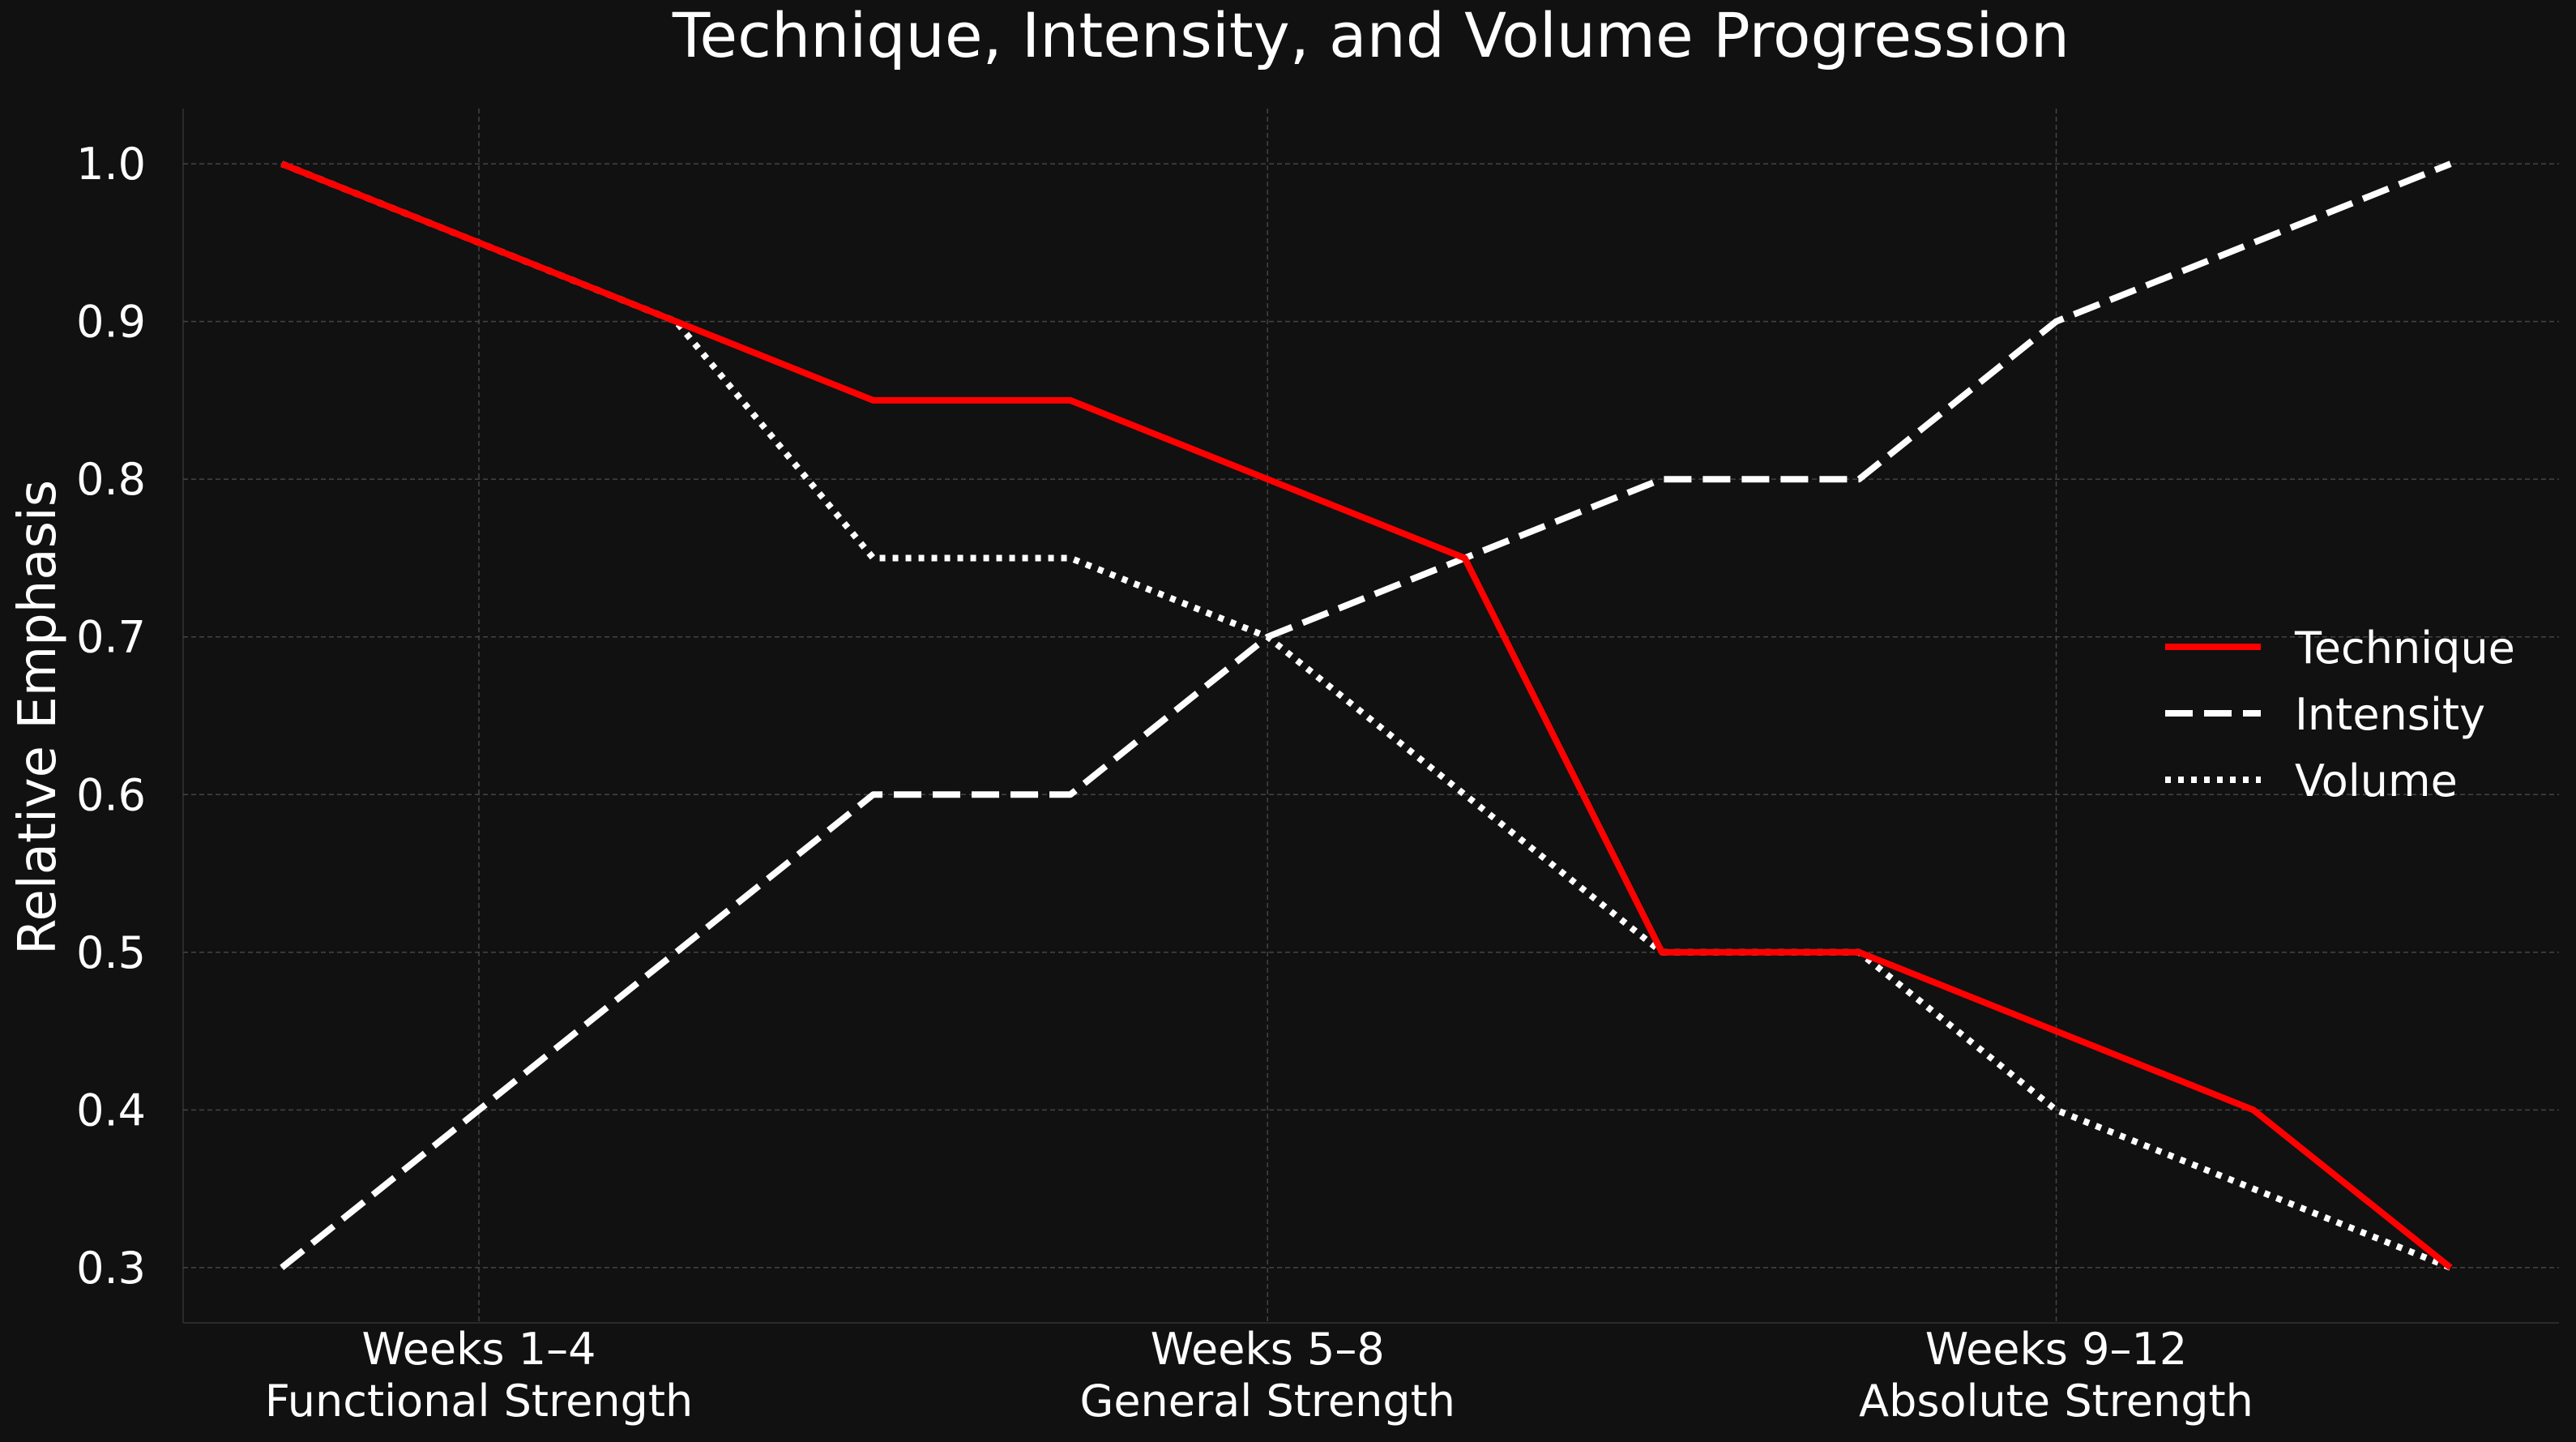 The image size is (2576, 1442). What do you see at coordinates (111, 716) in the screenshot?
I see `y-axis-ticks: 0.3 0.4 0.5 0.6 0.7 0.8 0.9 1.0` at bounding box center [111, 716].